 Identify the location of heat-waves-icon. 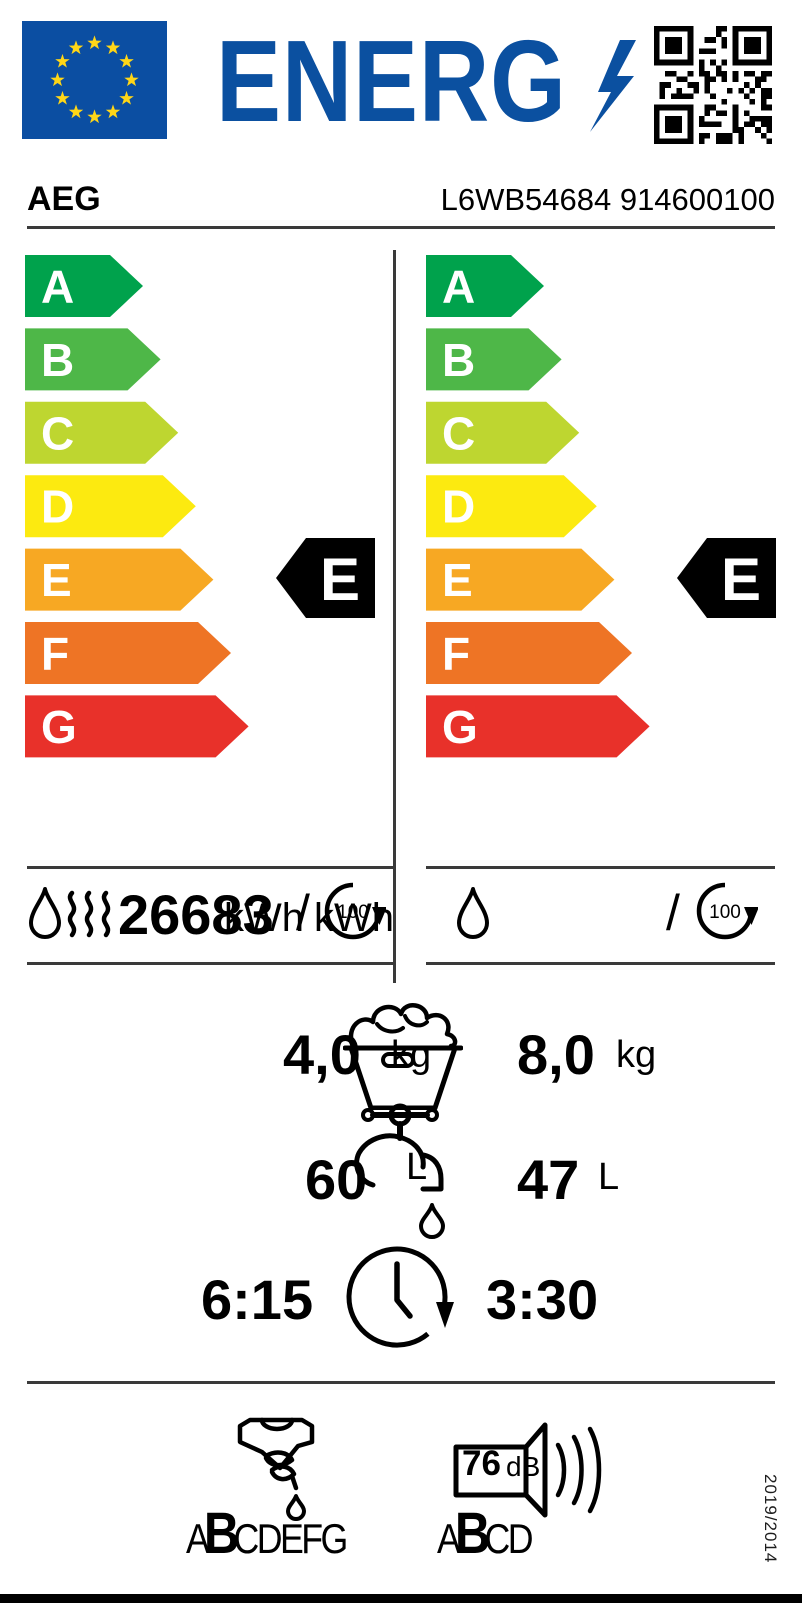
(89, 914).